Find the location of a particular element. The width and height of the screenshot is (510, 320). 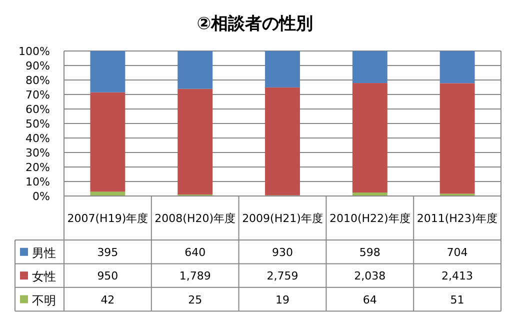

x-tick-label: 2009(H21)年度 is located at coordinates (282, 218).